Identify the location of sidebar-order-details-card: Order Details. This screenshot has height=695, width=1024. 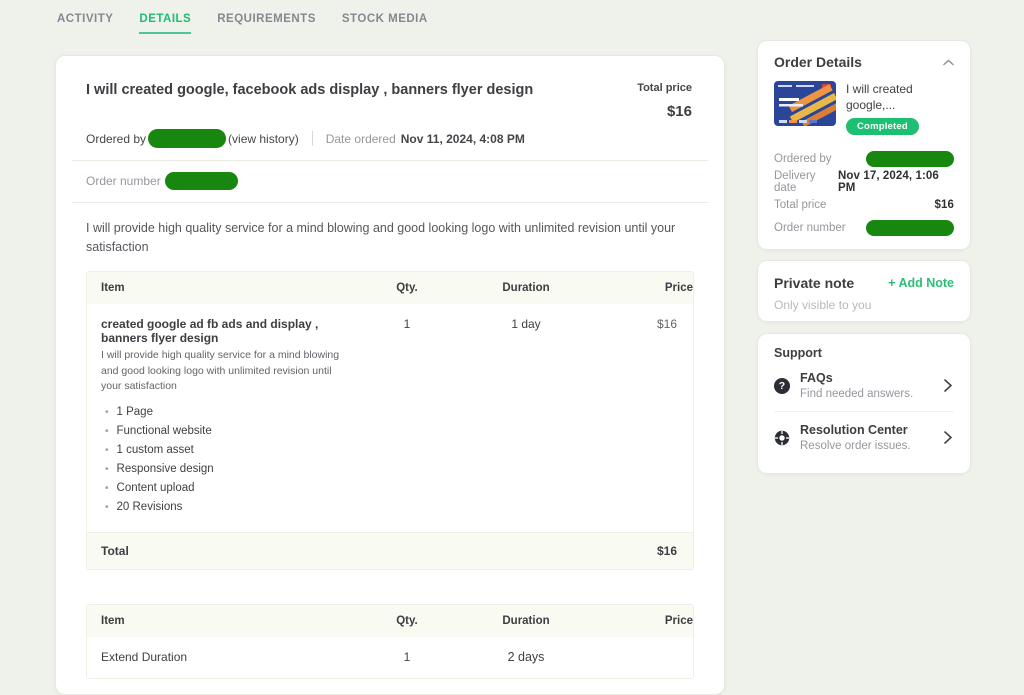
(864, 145).